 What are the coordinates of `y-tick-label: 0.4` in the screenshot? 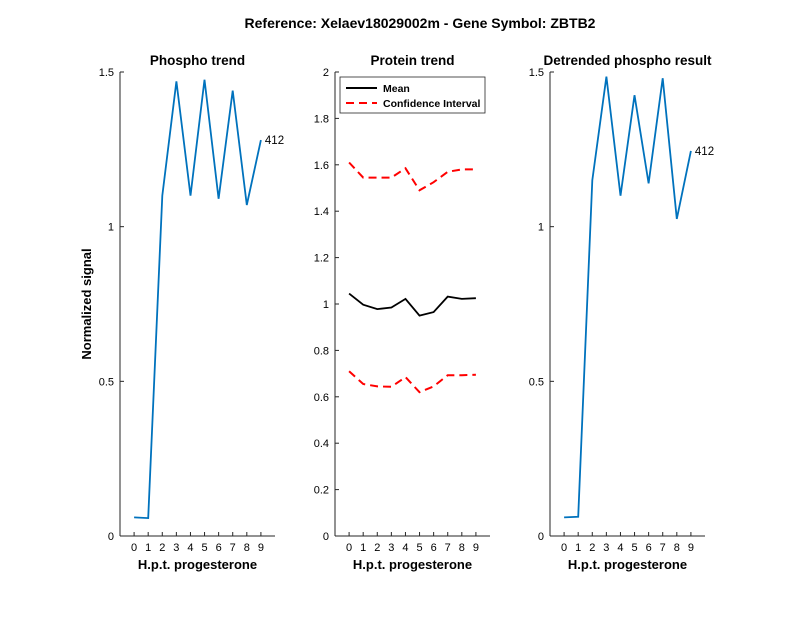 It's located at (321, 444).